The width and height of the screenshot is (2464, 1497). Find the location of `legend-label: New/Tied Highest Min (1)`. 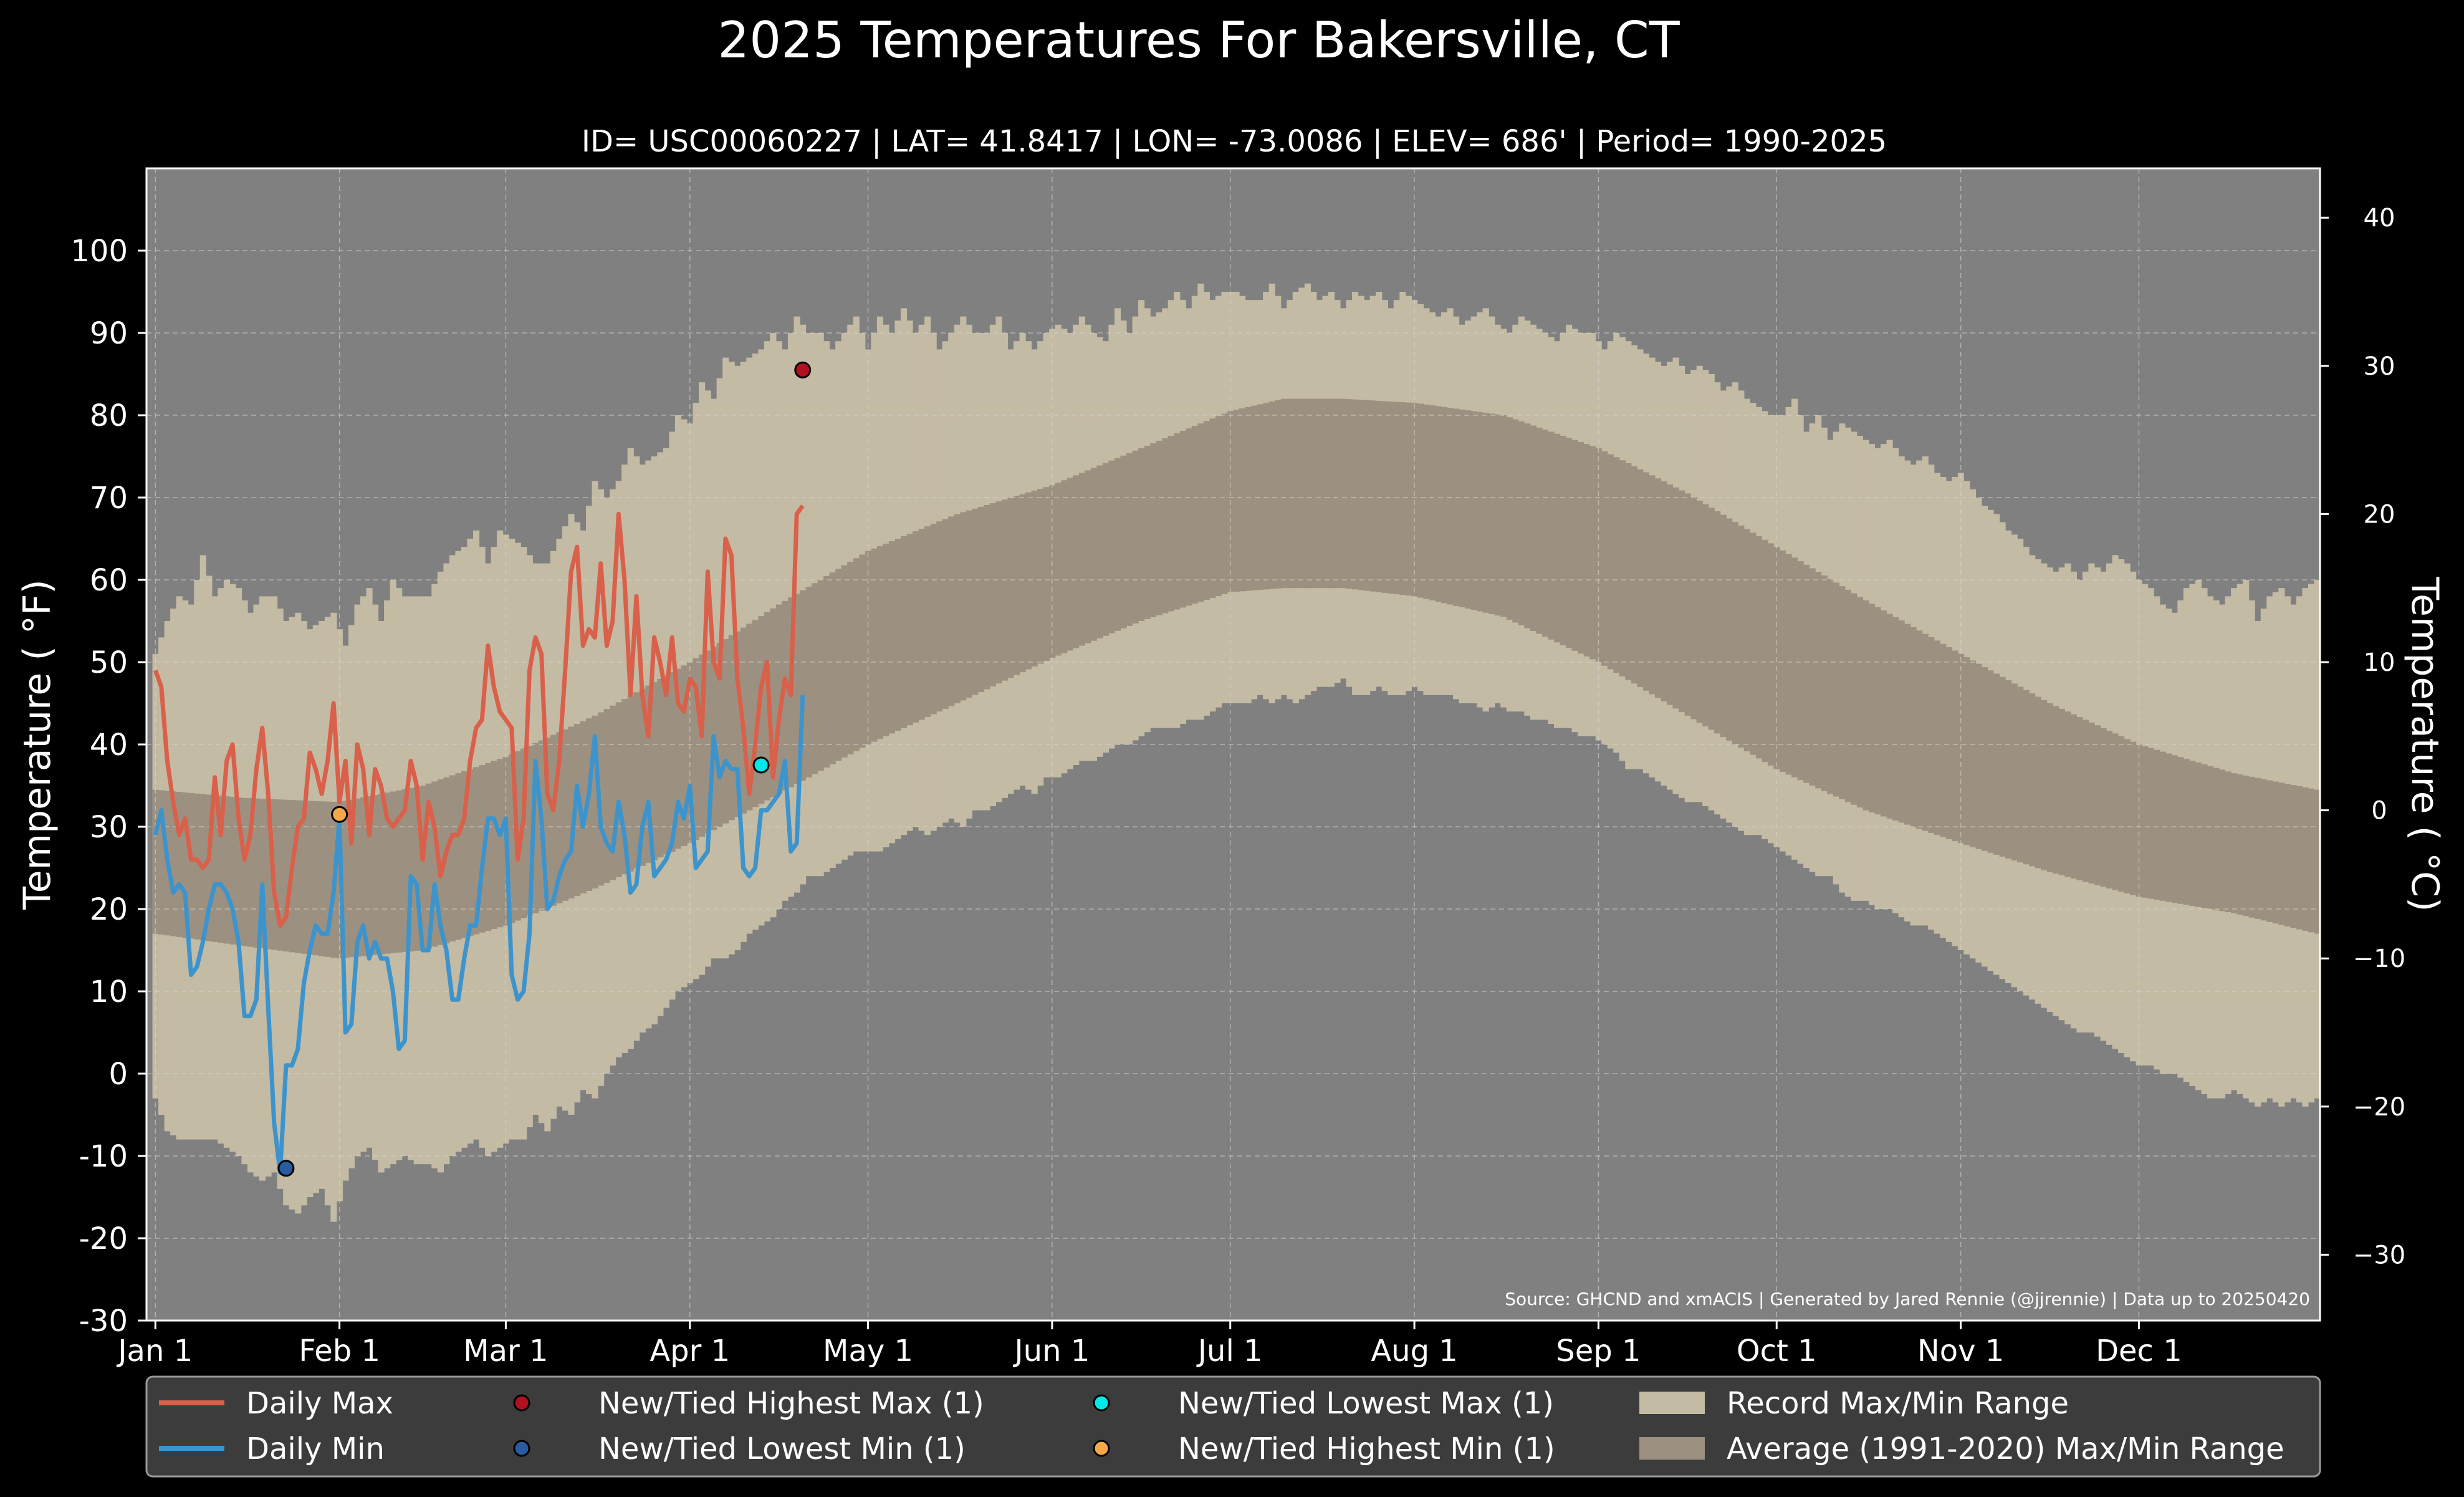

legend-label: New/Tied Highest Min (1) is located at coordinates (1367, 1449).